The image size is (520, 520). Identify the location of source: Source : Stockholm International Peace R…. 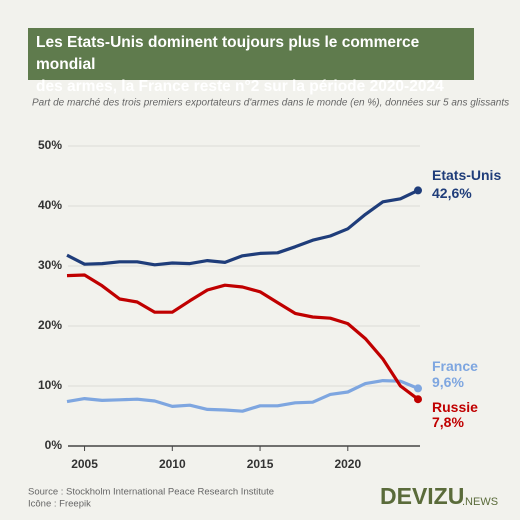
(151, 492).